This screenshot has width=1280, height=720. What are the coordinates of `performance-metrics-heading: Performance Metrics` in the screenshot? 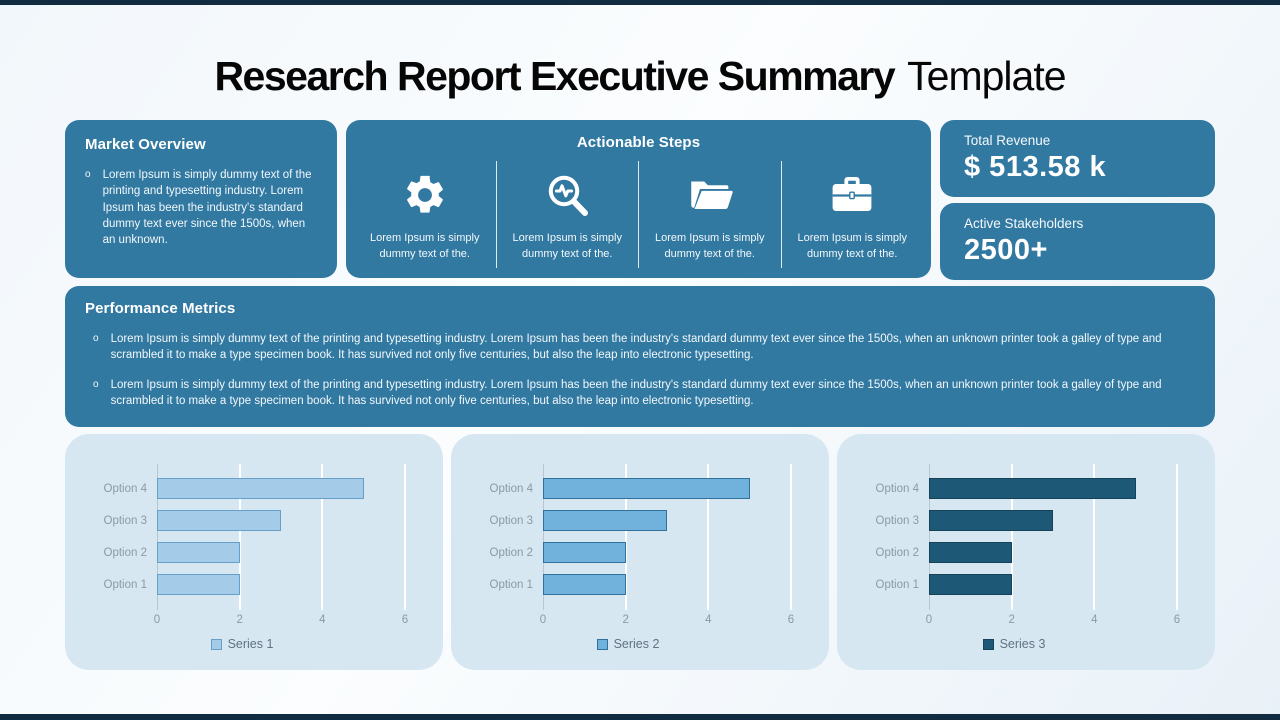 It's located at (160, 308).